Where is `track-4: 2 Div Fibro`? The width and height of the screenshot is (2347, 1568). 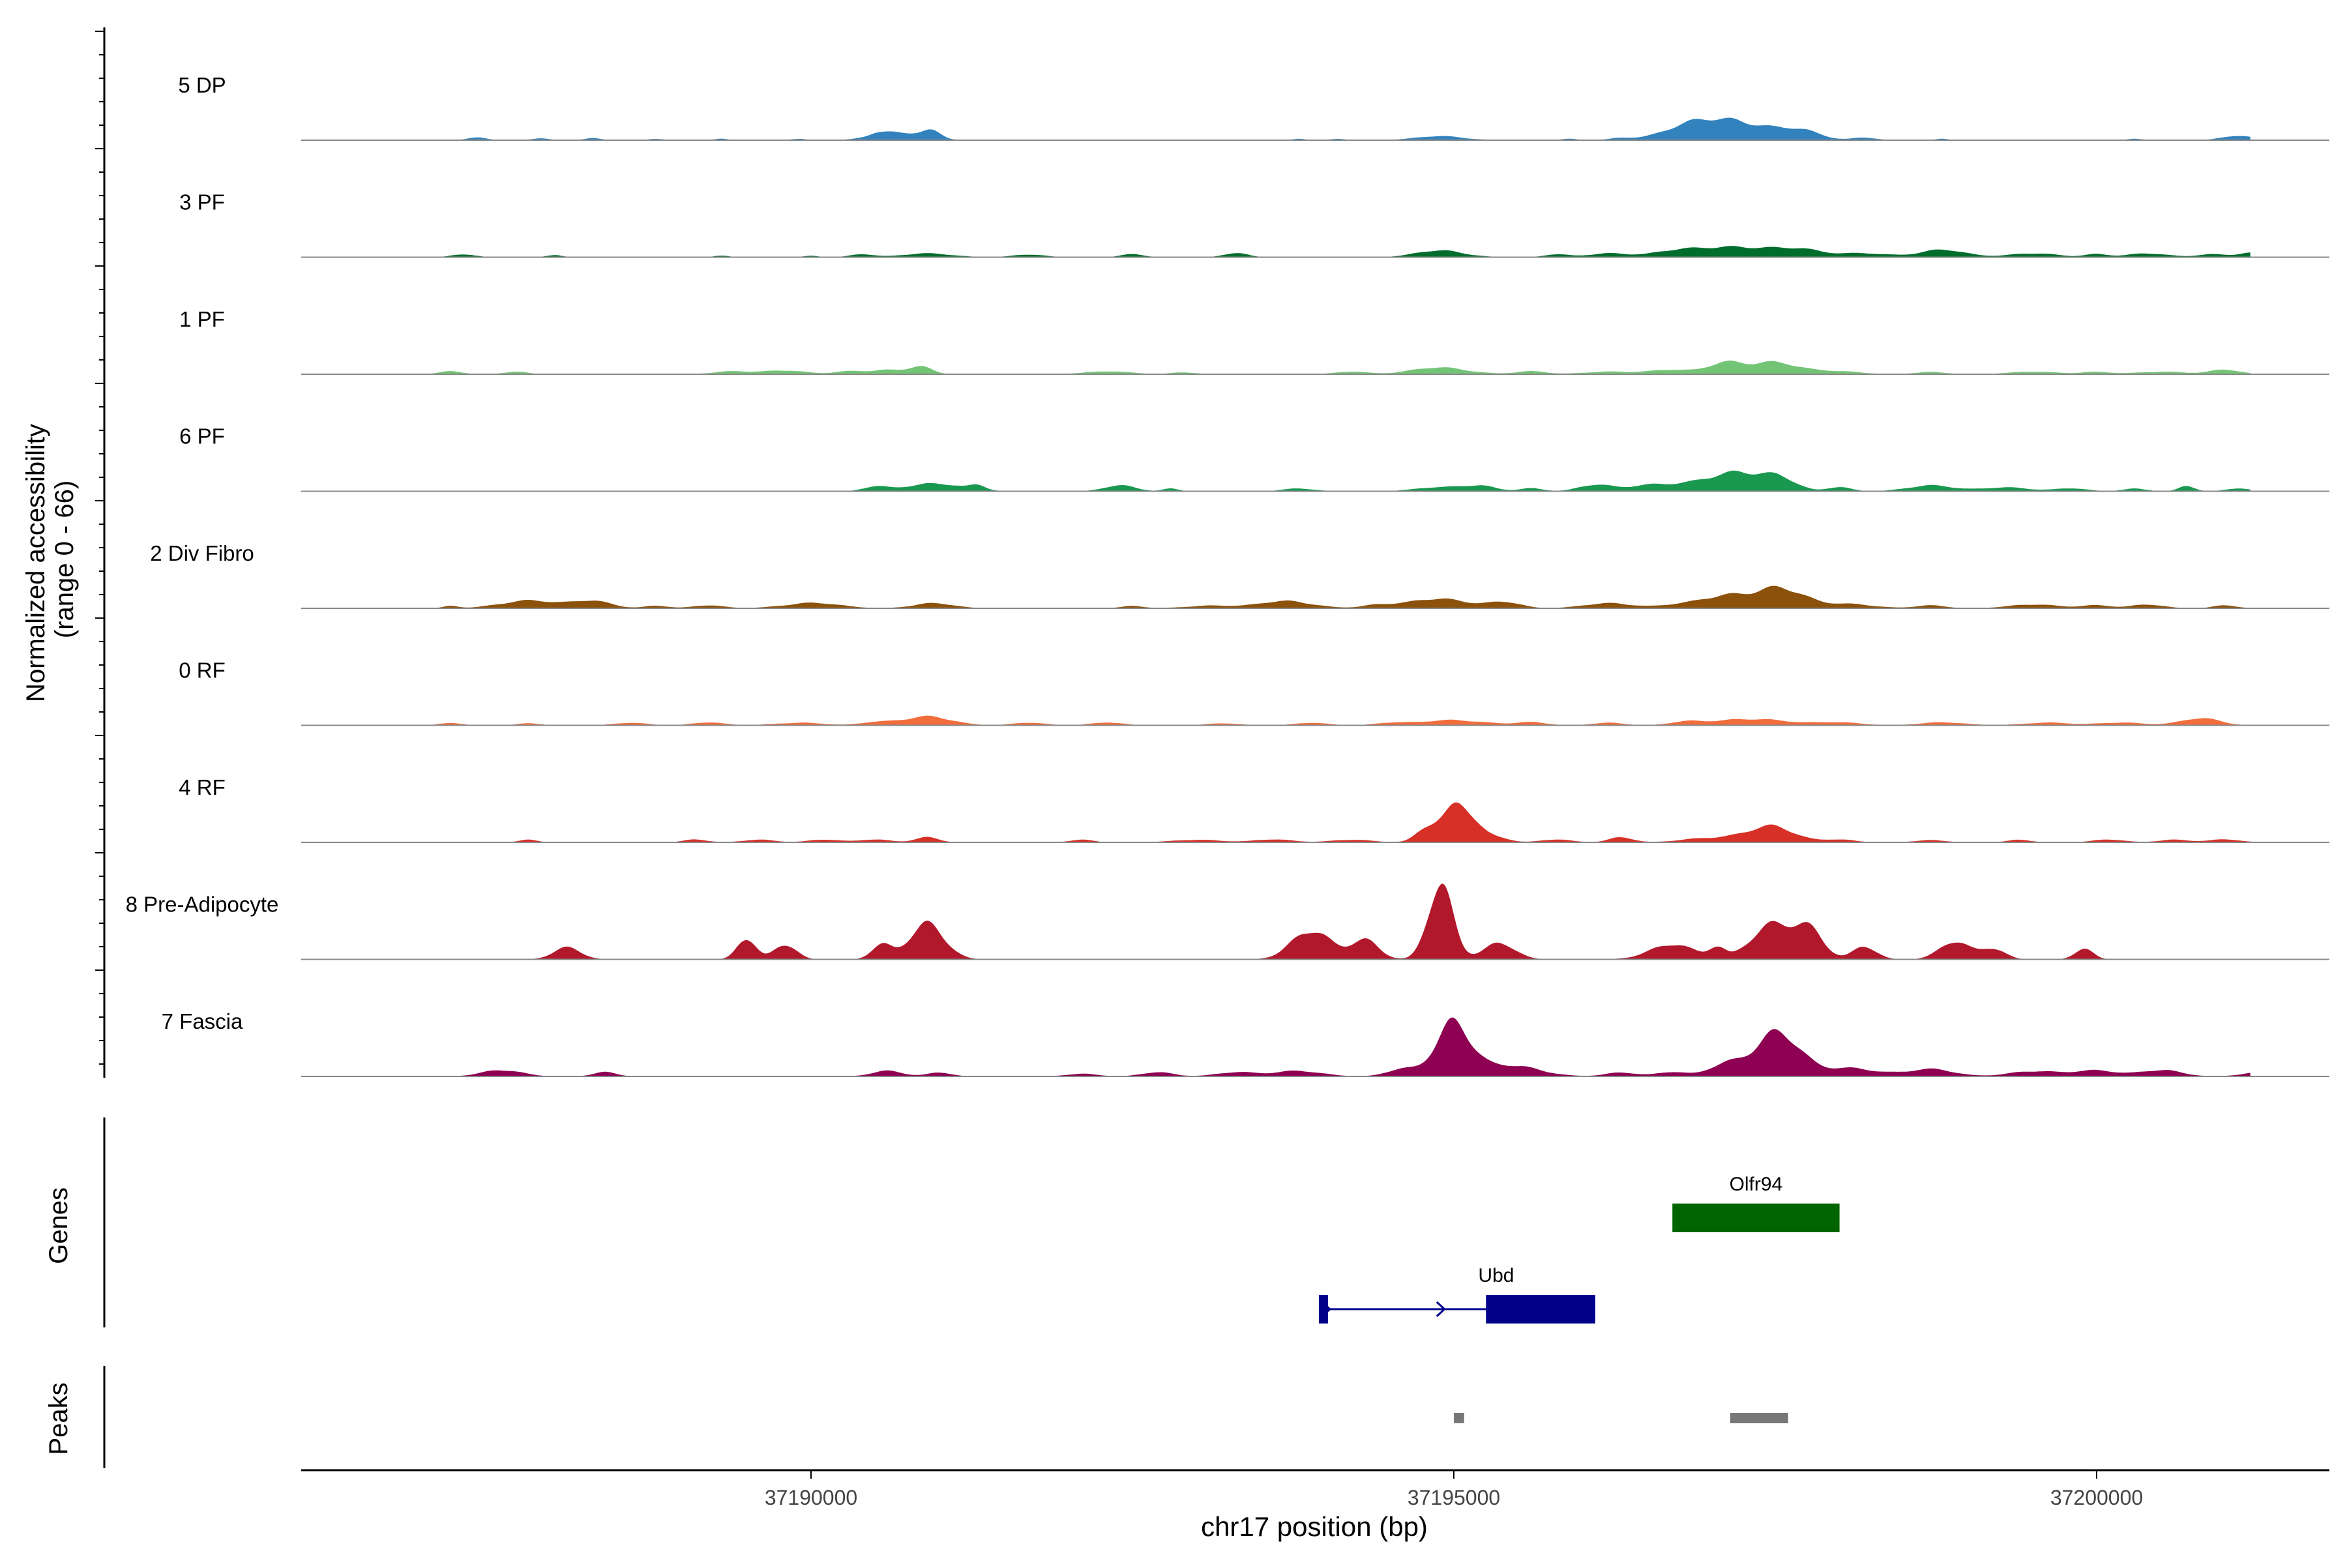
track-4: 2 Div Fibro is located at coordinates (1239, 575).